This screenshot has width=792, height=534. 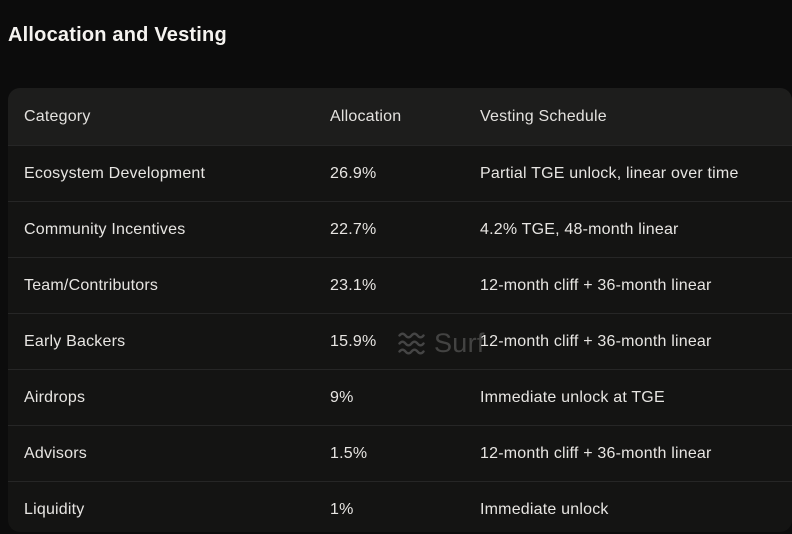 I want to click on page-title: Allocation and Vesting, so click(x=117, y=35).